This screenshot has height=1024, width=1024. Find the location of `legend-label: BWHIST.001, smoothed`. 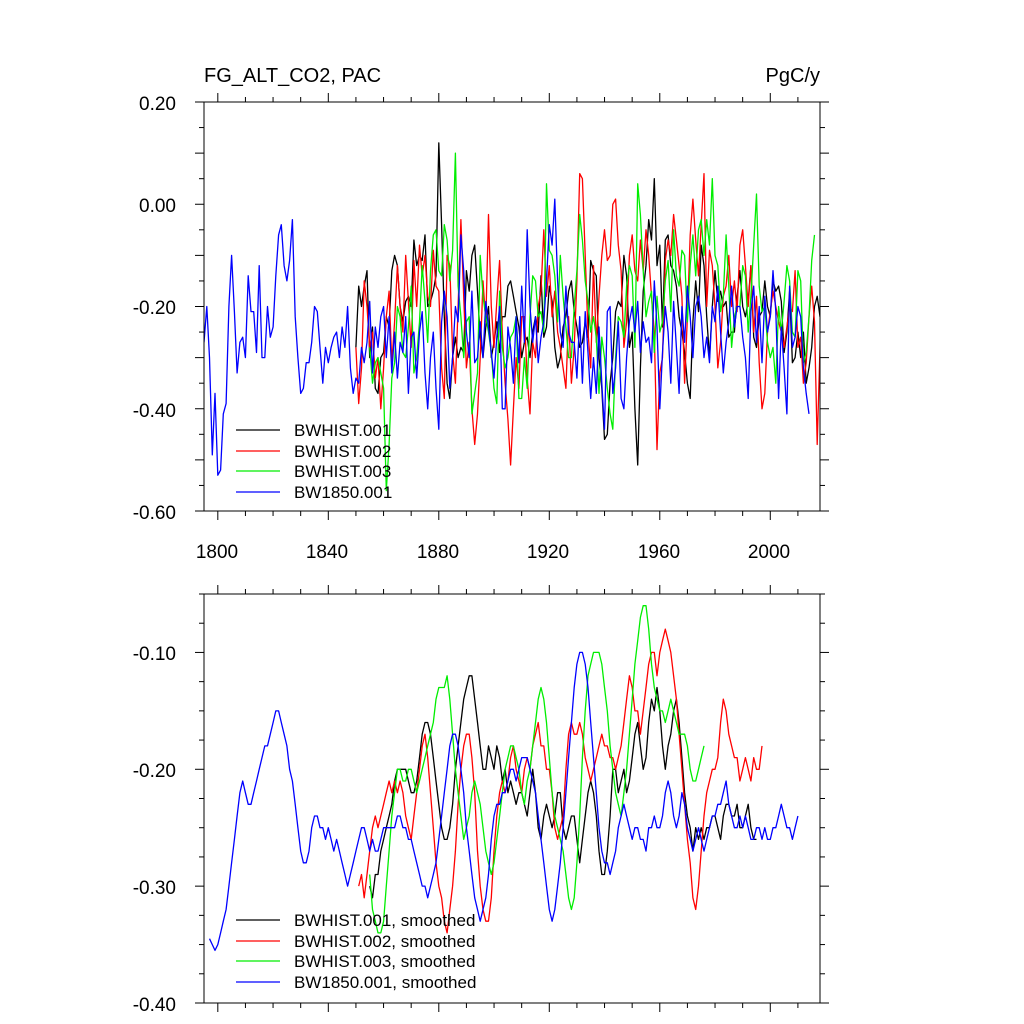

legend-label: BWHIST.001, smoothed is located at coordinates (384, 920).